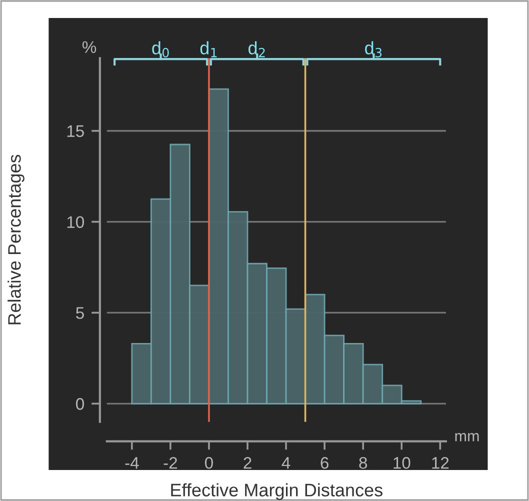 This screenshot has width=529, height=501. Describe the element at coordinates (402, 463) in the screenshot. I see `x-tick-label: 10` at that location.